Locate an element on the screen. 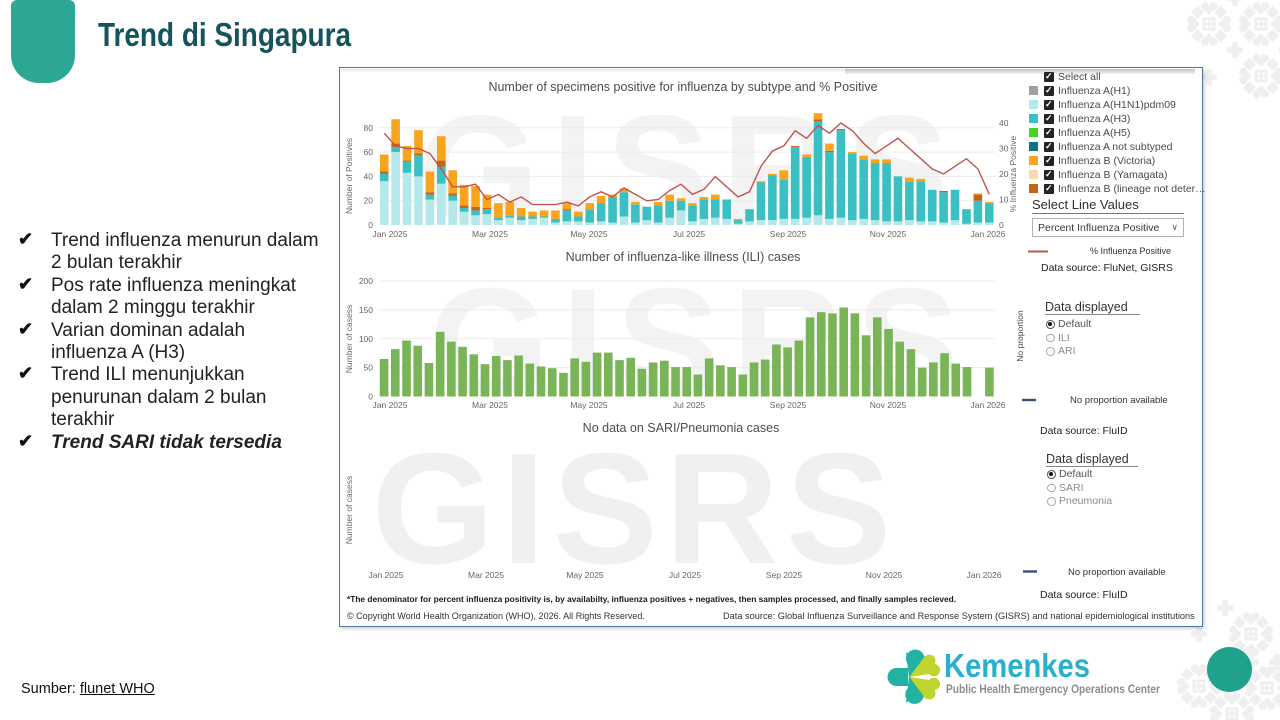  svg-text: 10 is located at coordinates (1004, 200).